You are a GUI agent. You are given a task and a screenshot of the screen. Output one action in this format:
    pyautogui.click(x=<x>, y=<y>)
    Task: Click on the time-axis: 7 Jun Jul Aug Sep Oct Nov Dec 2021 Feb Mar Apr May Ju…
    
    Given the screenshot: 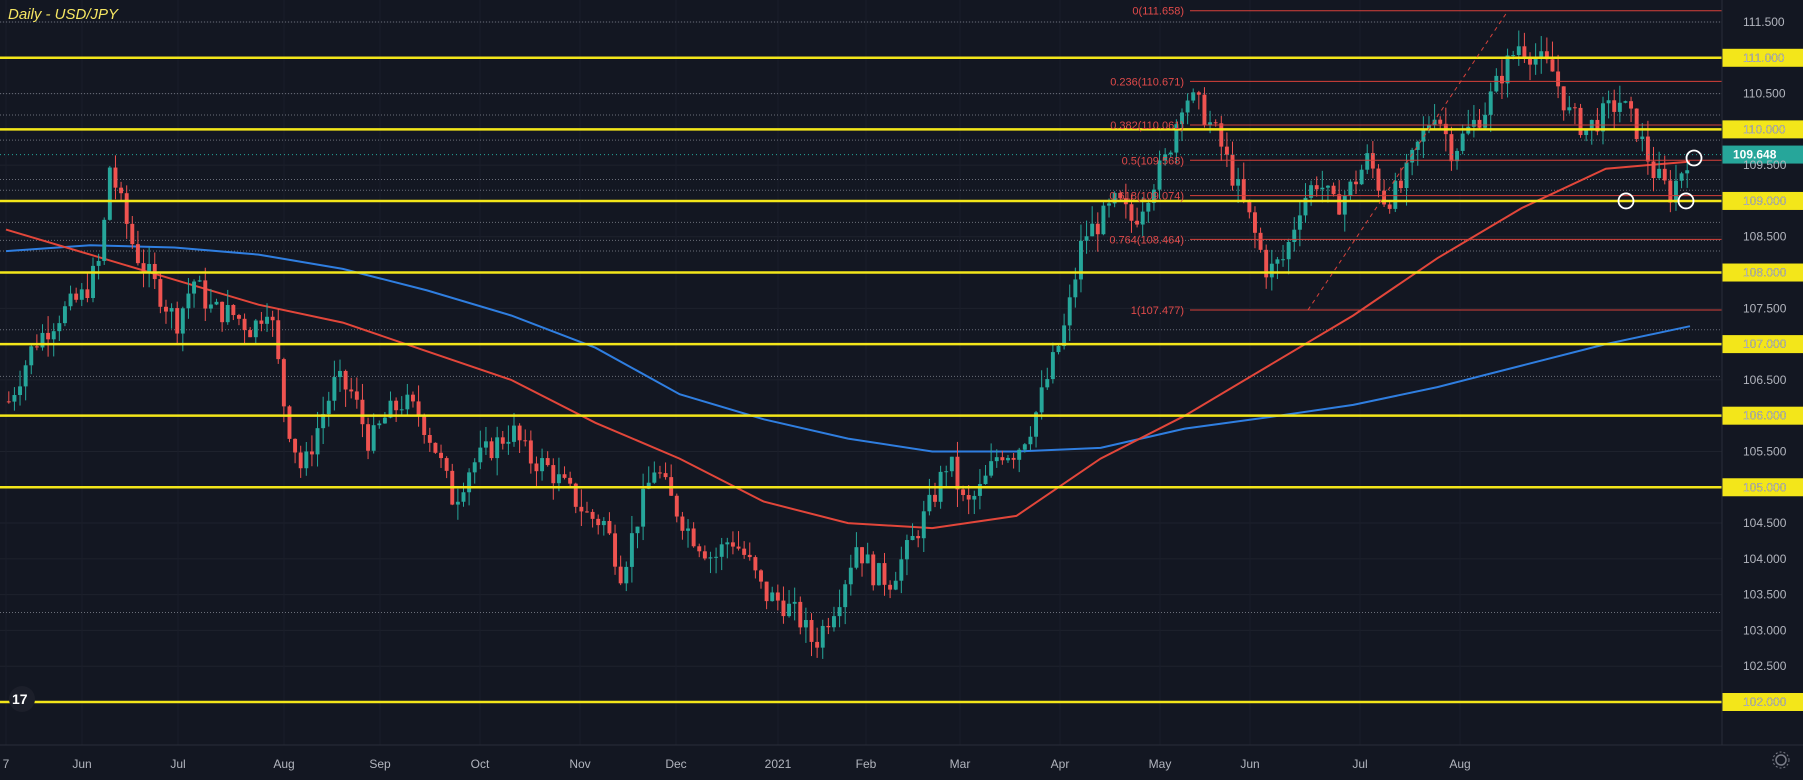 What is the action you would take?
    pyautogui.click(x=737, y=764)
    